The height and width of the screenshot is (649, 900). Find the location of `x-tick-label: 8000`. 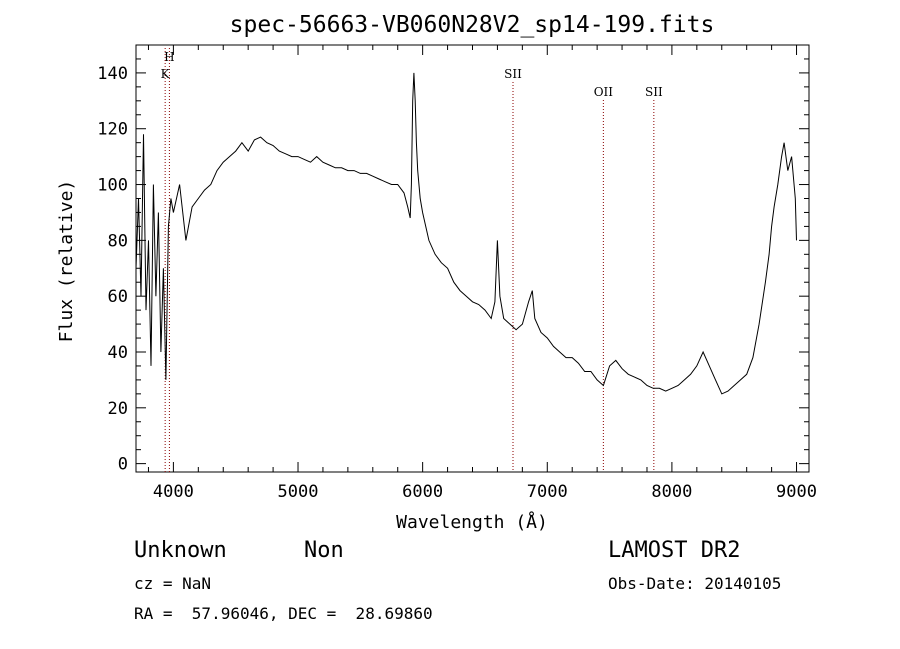

x-tick-label: 8000 is located at coordinates (671, 492).